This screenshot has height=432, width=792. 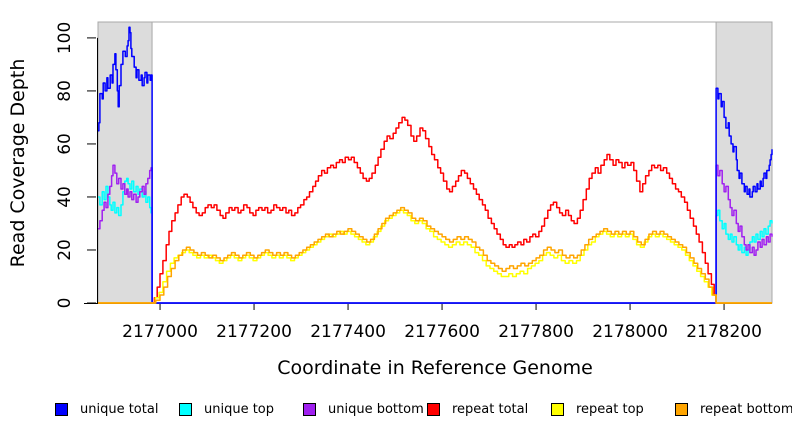 I want to click on legend-label: unique total, so click(x=119, y=409).